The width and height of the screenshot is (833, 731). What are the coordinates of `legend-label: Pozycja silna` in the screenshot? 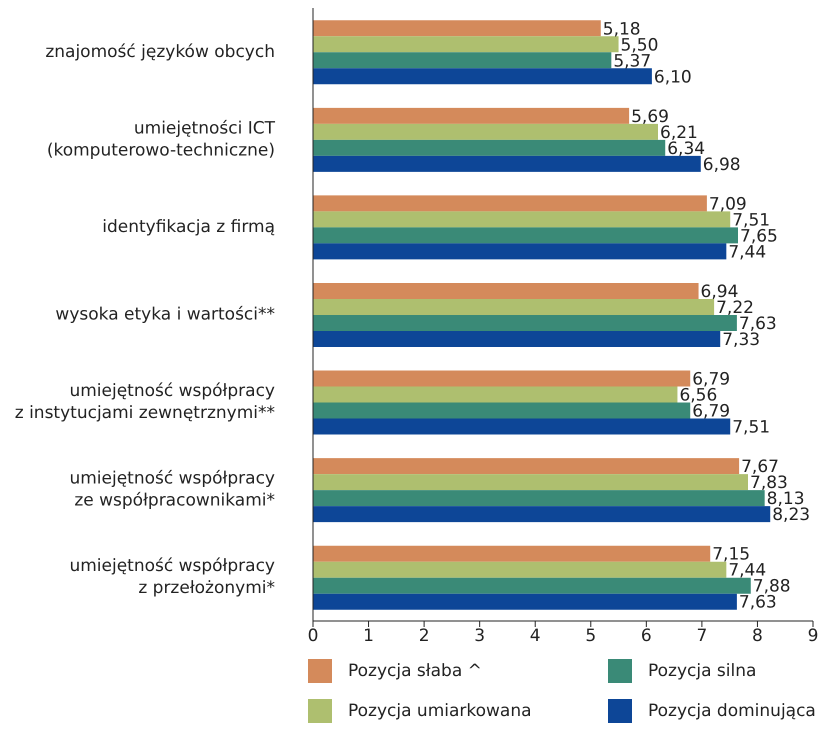 It's located at (702, 671).